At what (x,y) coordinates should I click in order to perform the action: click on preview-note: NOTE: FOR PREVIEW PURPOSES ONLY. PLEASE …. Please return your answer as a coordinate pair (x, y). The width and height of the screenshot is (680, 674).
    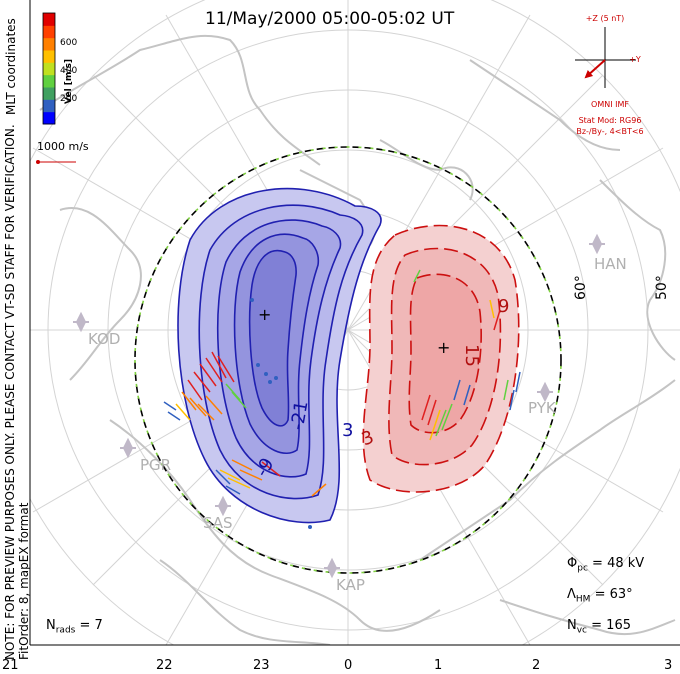
    Looking at the image, I should click on (17, 392).